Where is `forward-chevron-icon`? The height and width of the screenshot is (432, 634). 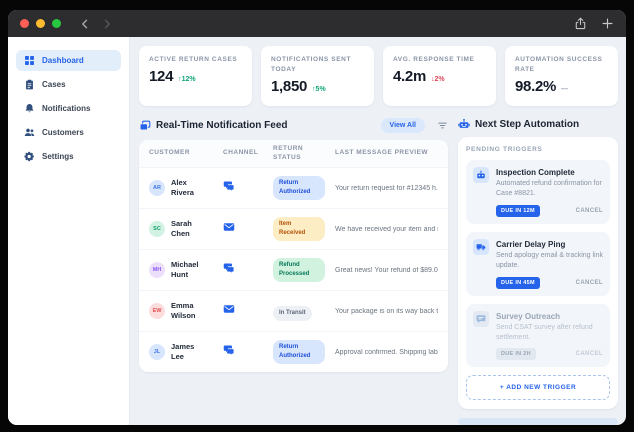 forward-chevron-icon is located at coordinates (107, 24).